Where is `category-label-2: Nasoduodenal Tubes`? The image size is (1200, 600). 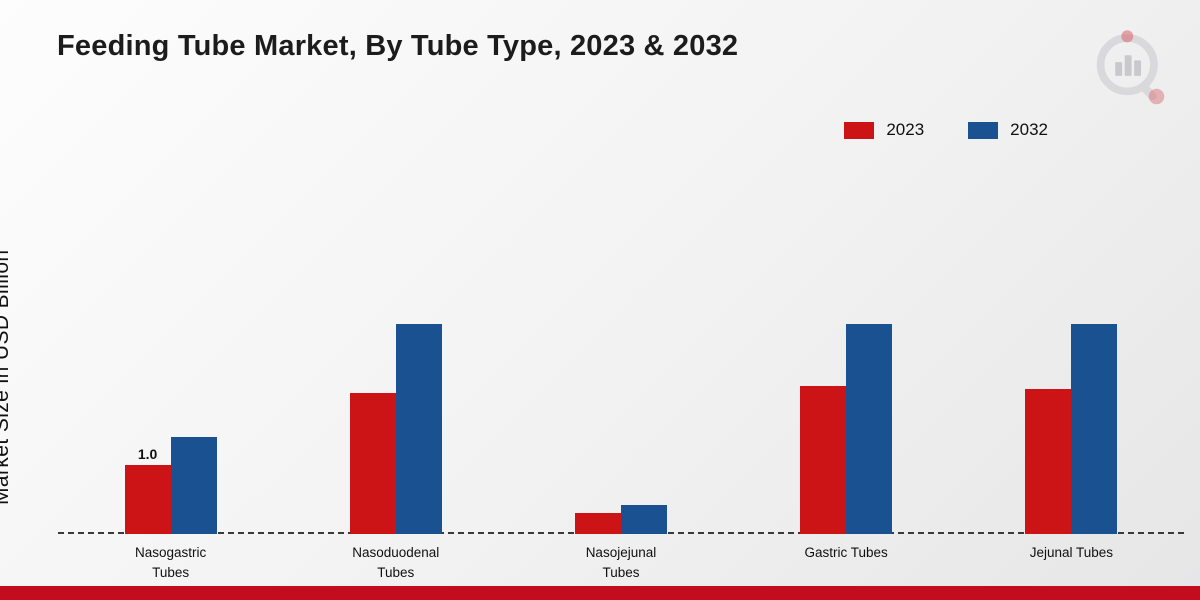 category-label-2: Nasoduodenal Tubes is located at coordinates (396, 562).